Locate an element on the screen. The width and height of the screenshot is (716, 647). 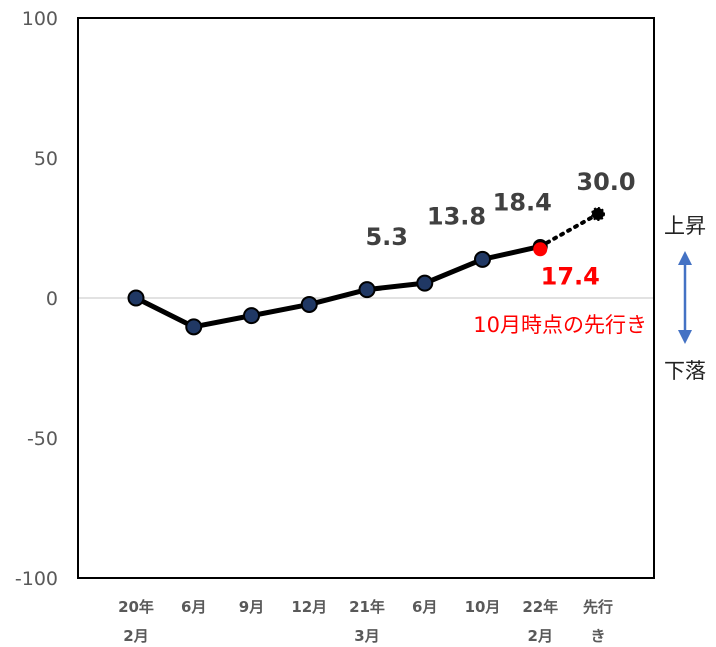
forecast-line is located at coordinates (569, 230).